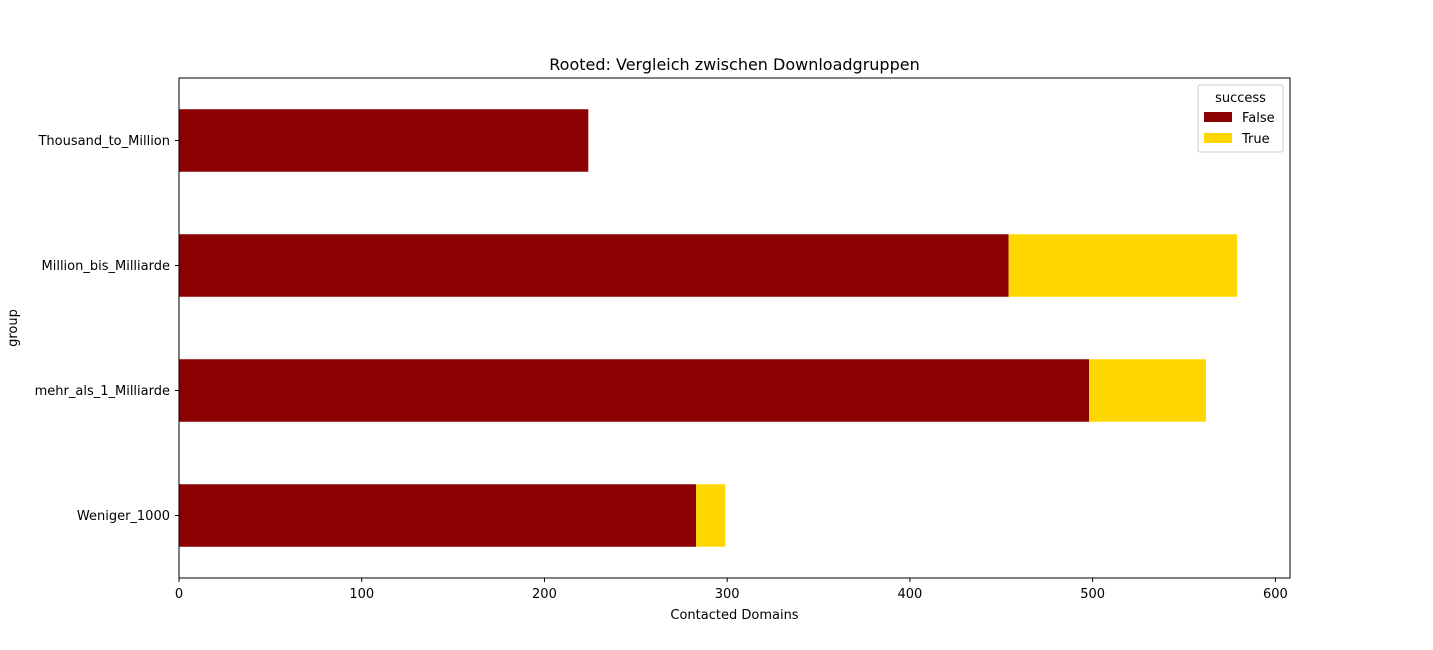 The height and width of the screenshot is (650, 1433). Describe the element at coordinates (123, 516) in the screenshot. I see `y-tick-label: Weniger_1000` at that location.